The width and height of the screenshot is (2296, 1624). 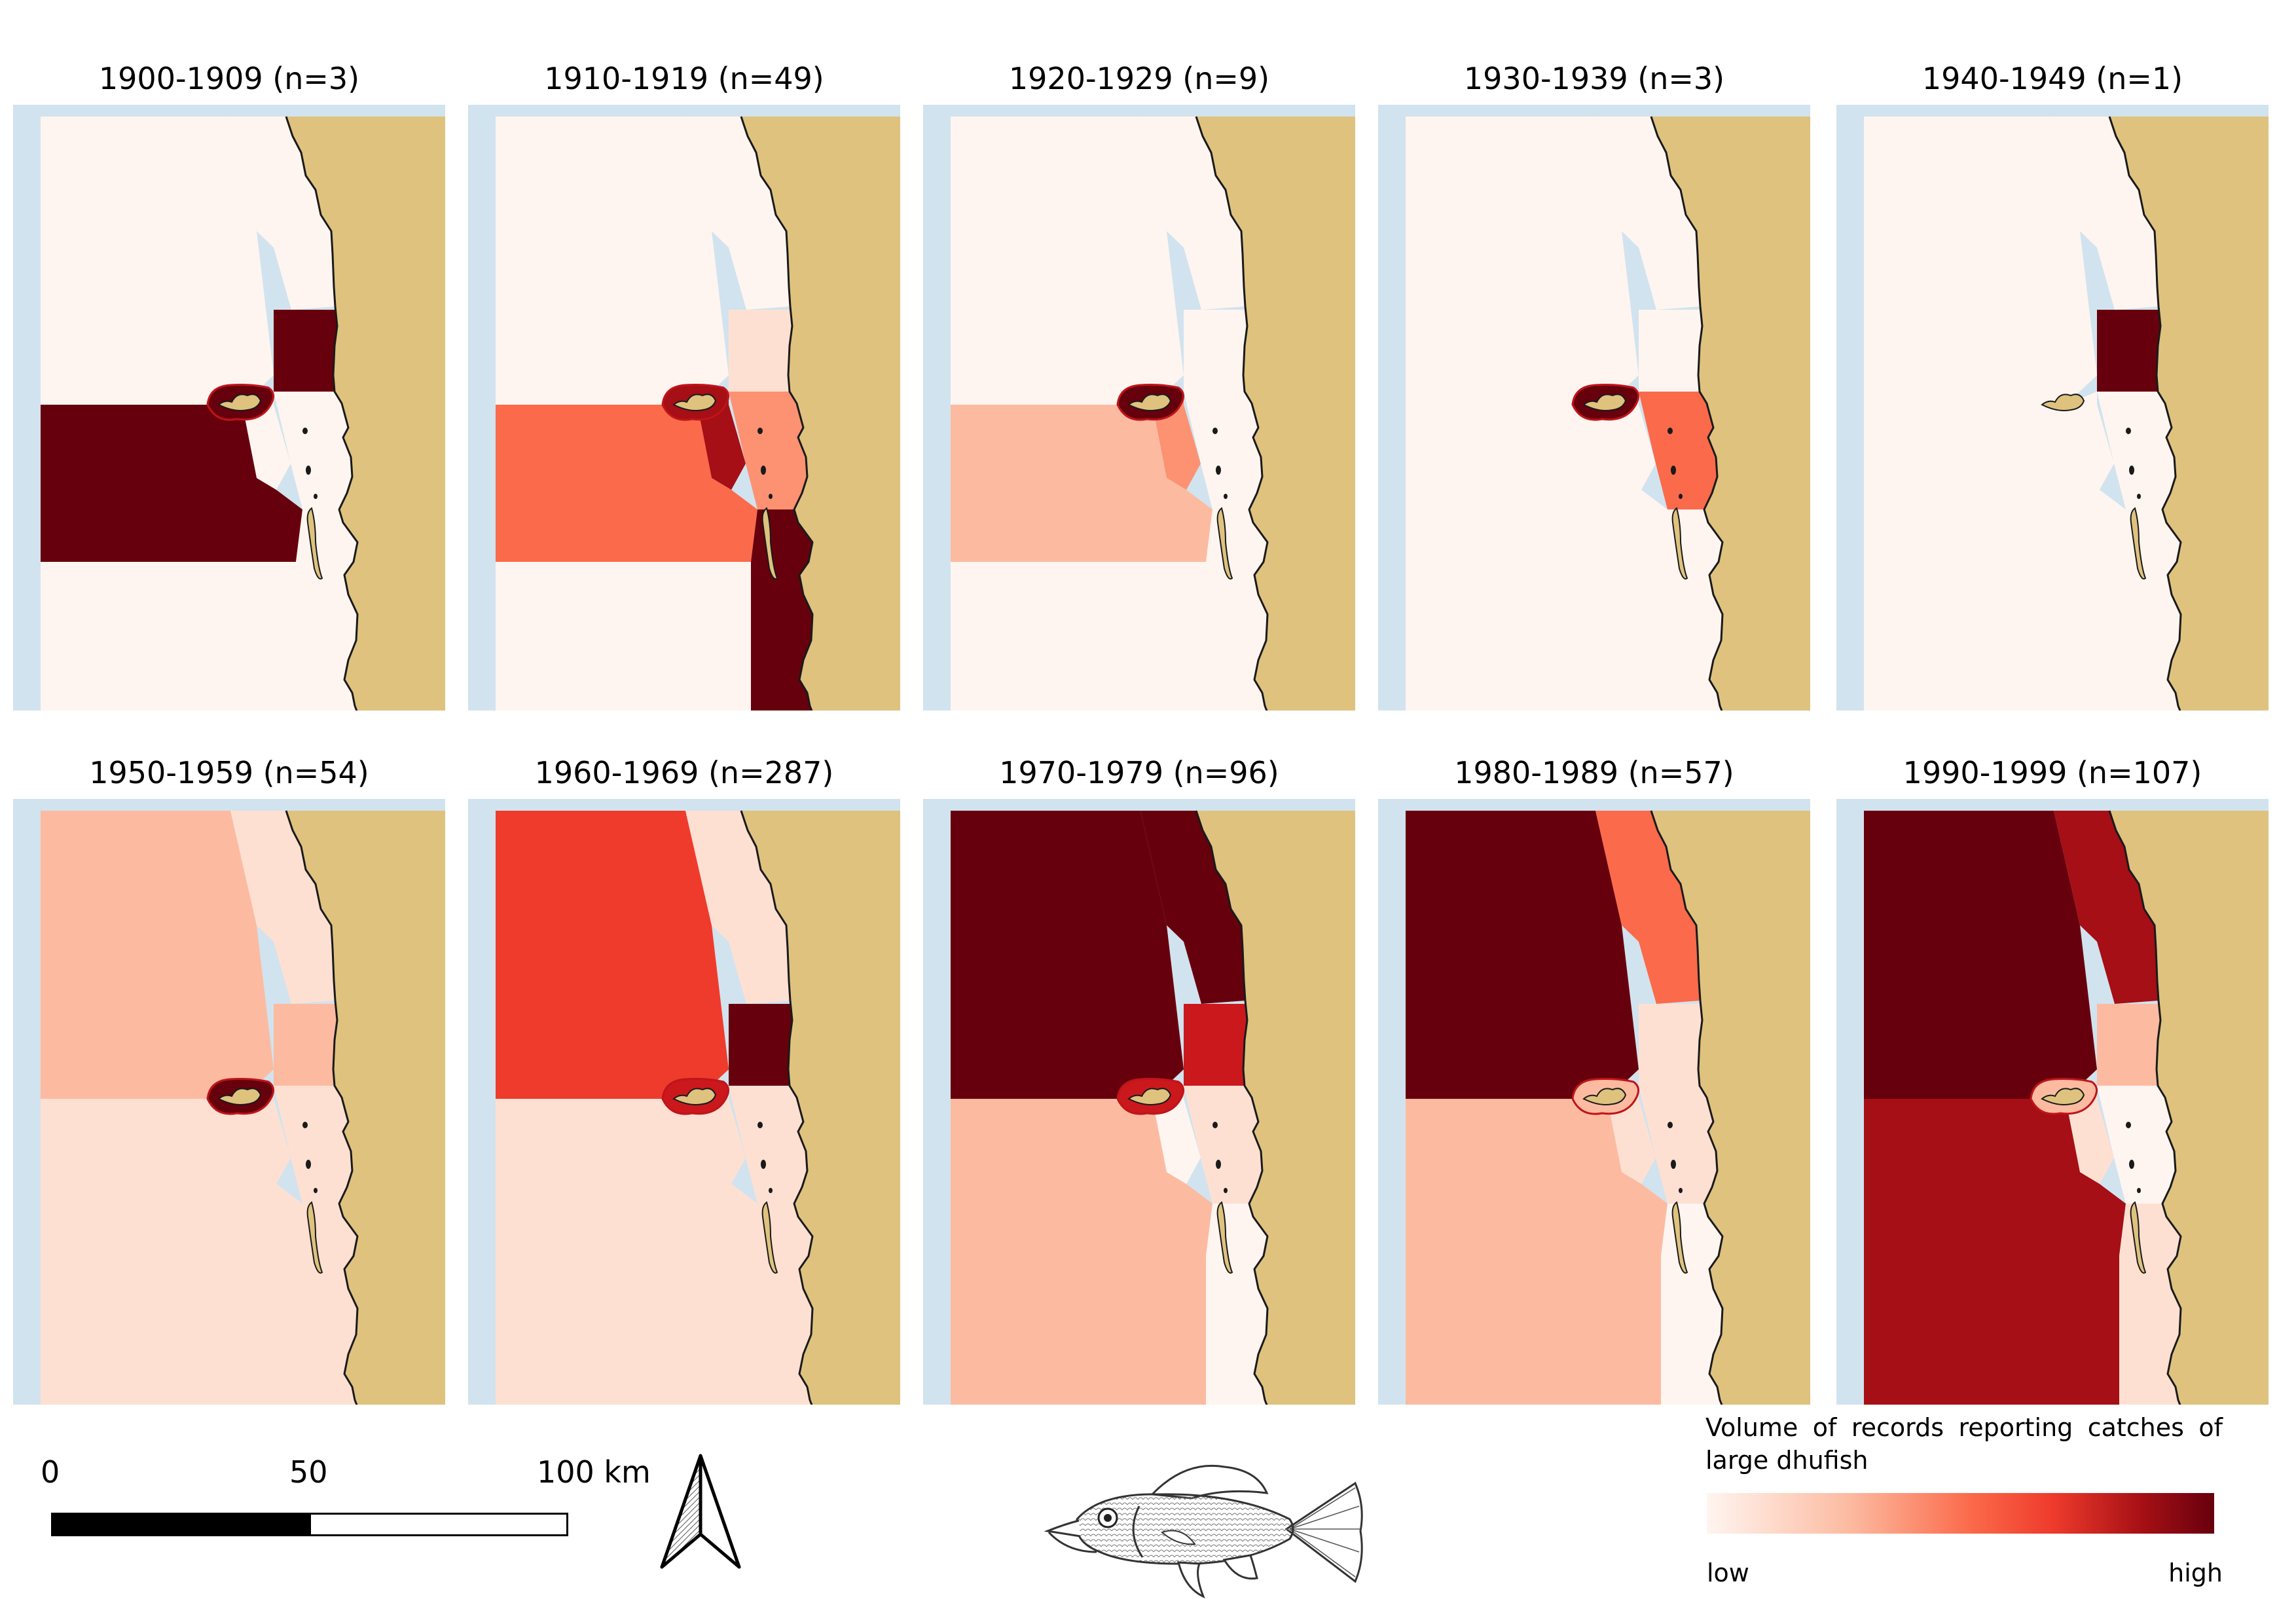 What do you see at coordinates (338, 1503) in the screenshot?
I see `scale-bar: 0 50 100 km` at bounding box center [338, 1503].